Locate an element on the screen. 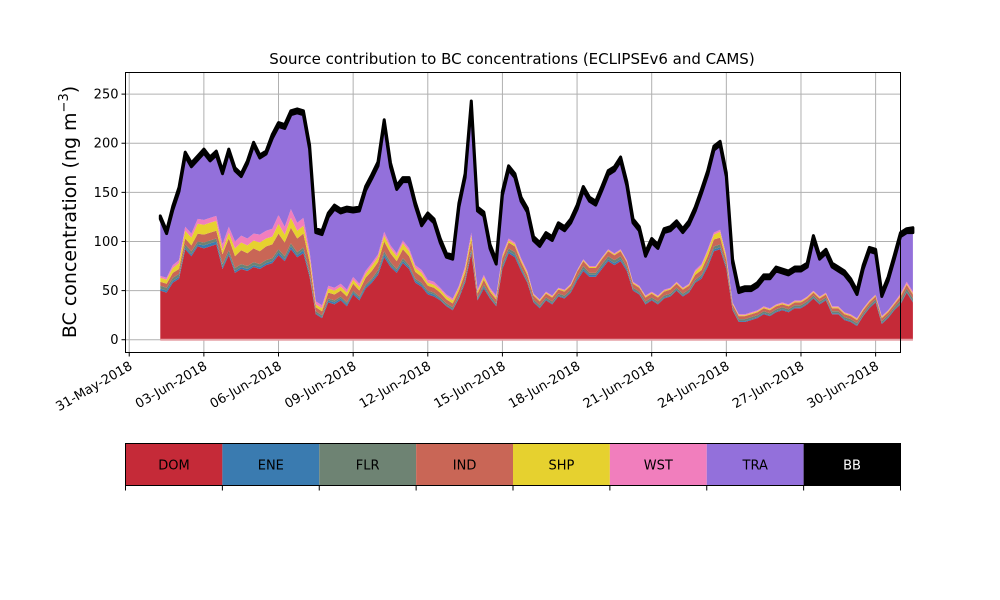  legend-label-tra: TRA is located at coordinates (755, 466).